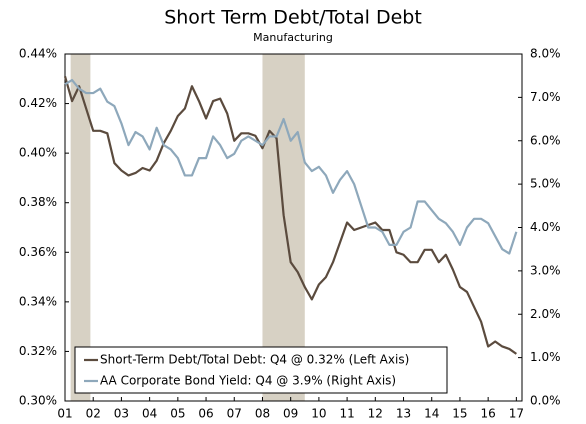  I want to click on x-tick-label: 13, so click(403, 414).